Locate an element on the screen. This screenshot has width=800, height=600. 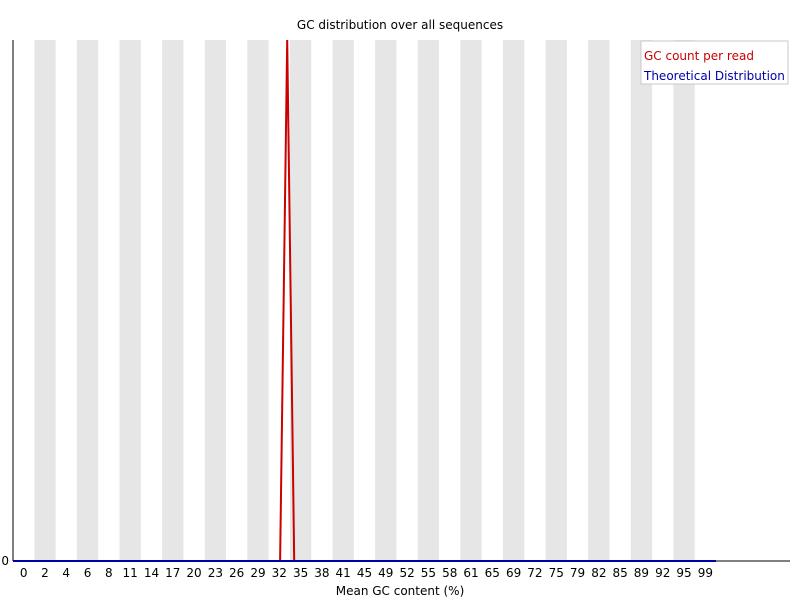
x-tick-label: 14 is located at coordinates (151, 573).